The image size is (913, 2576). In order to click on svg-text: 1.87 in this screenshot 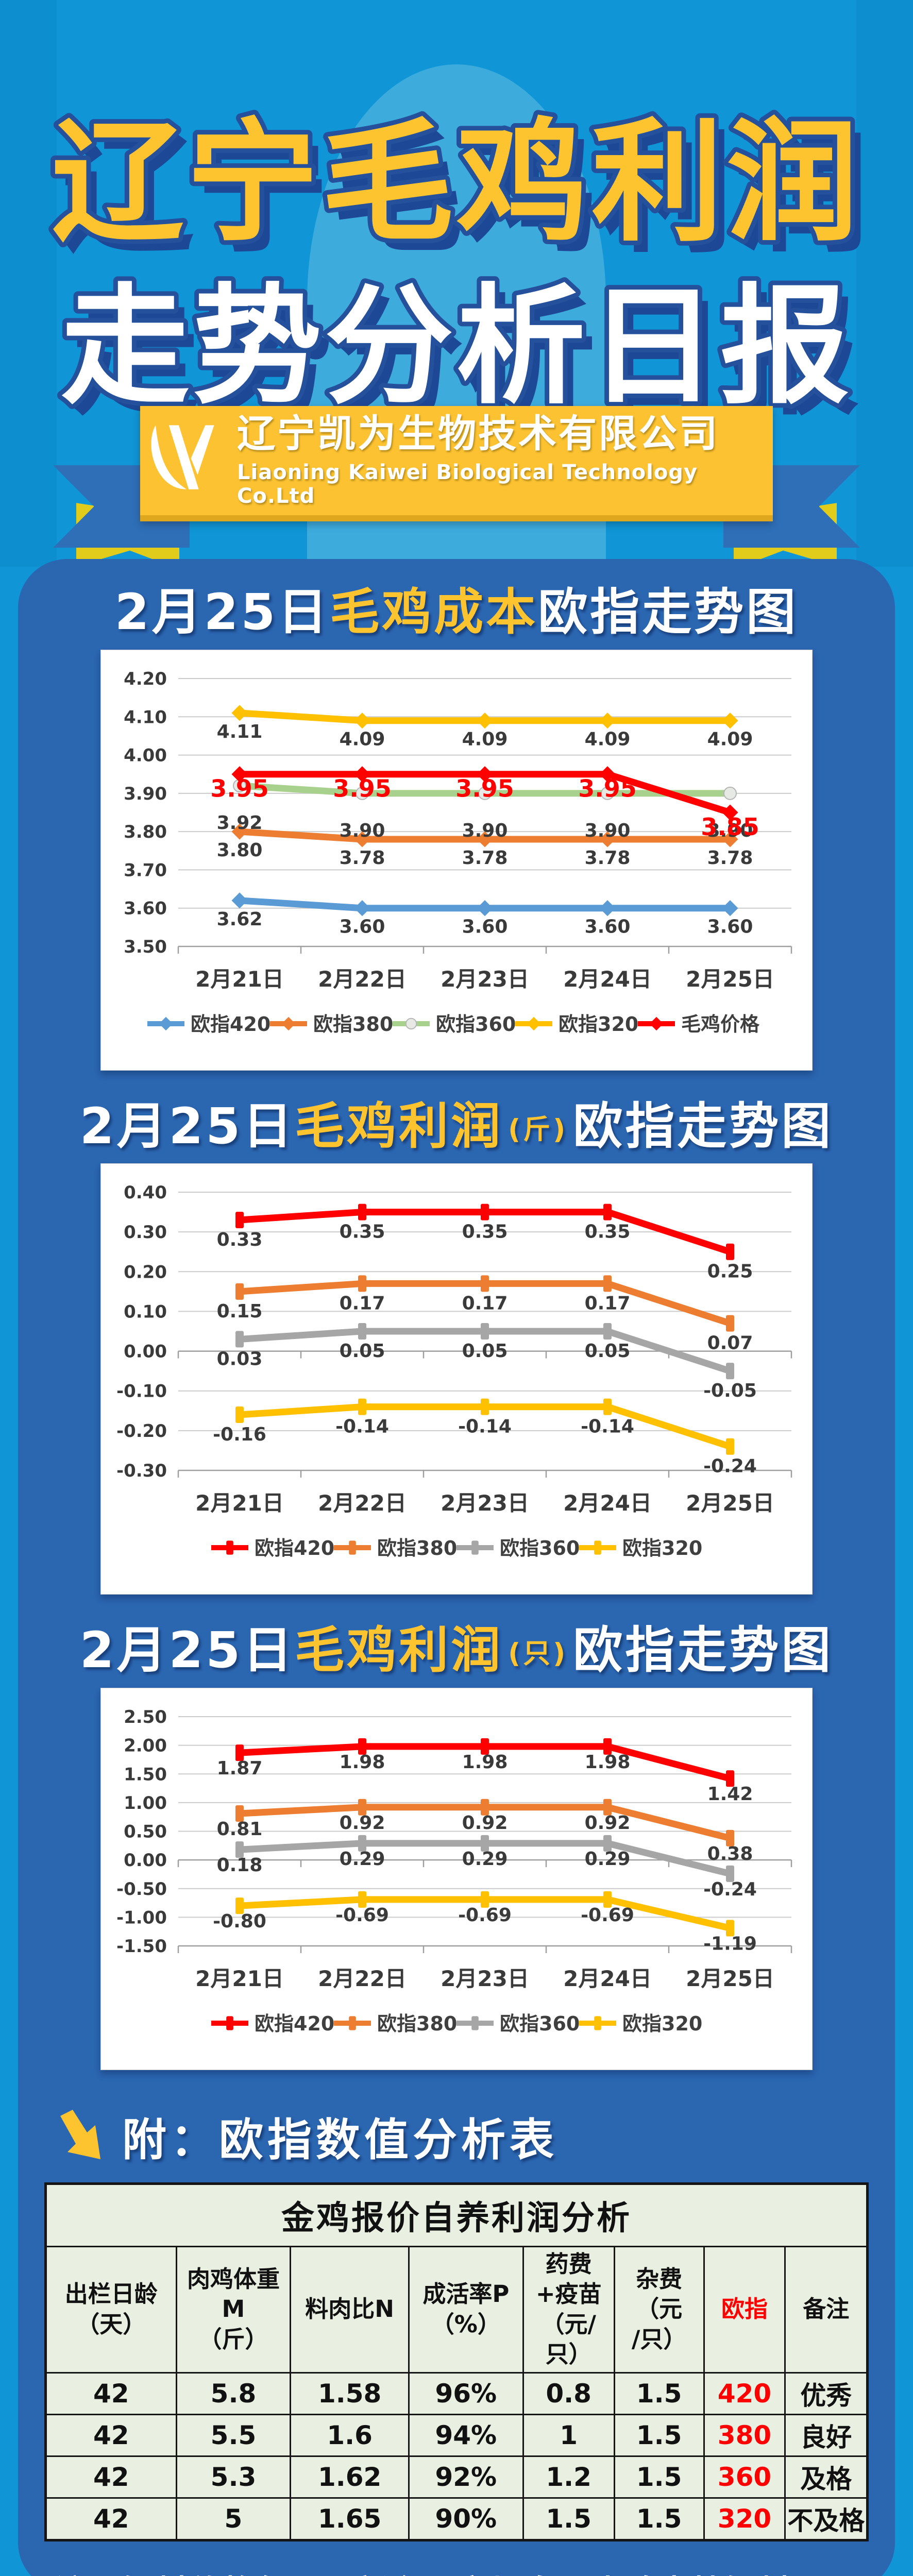, I will do `click(240, 1768)`.